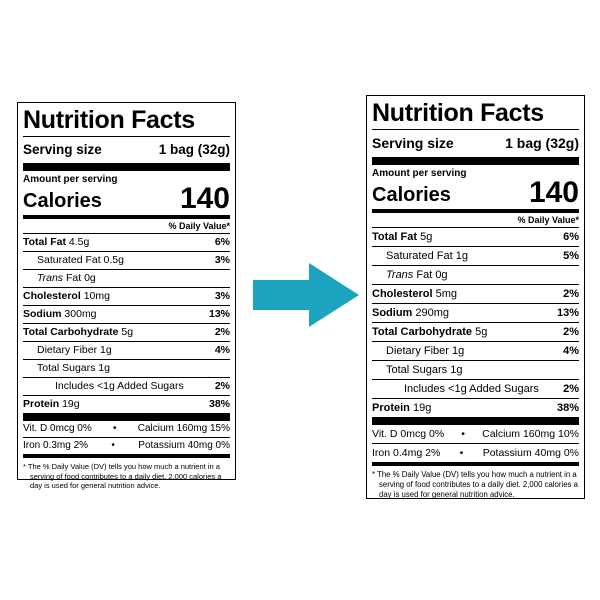 The image size is (600, 600). I want to click on sodium-row: Sodium 300mg 13%, so click(126, 314).